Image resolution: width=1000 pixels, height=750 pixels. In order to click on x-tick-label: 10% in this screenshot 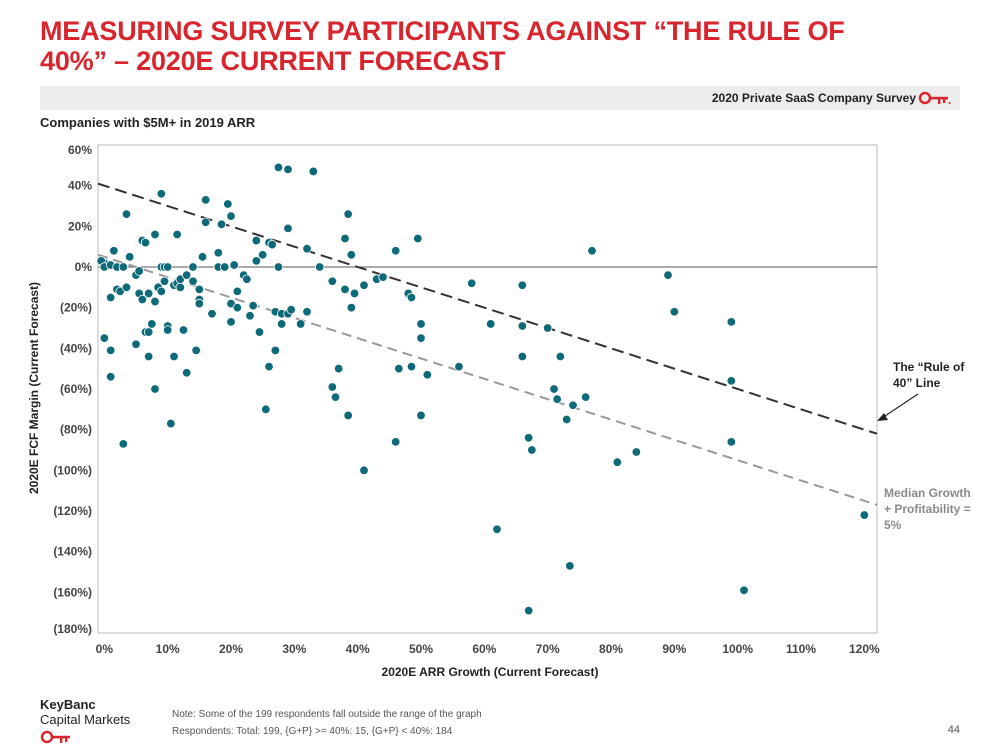, I will do `click(168, 649)`.